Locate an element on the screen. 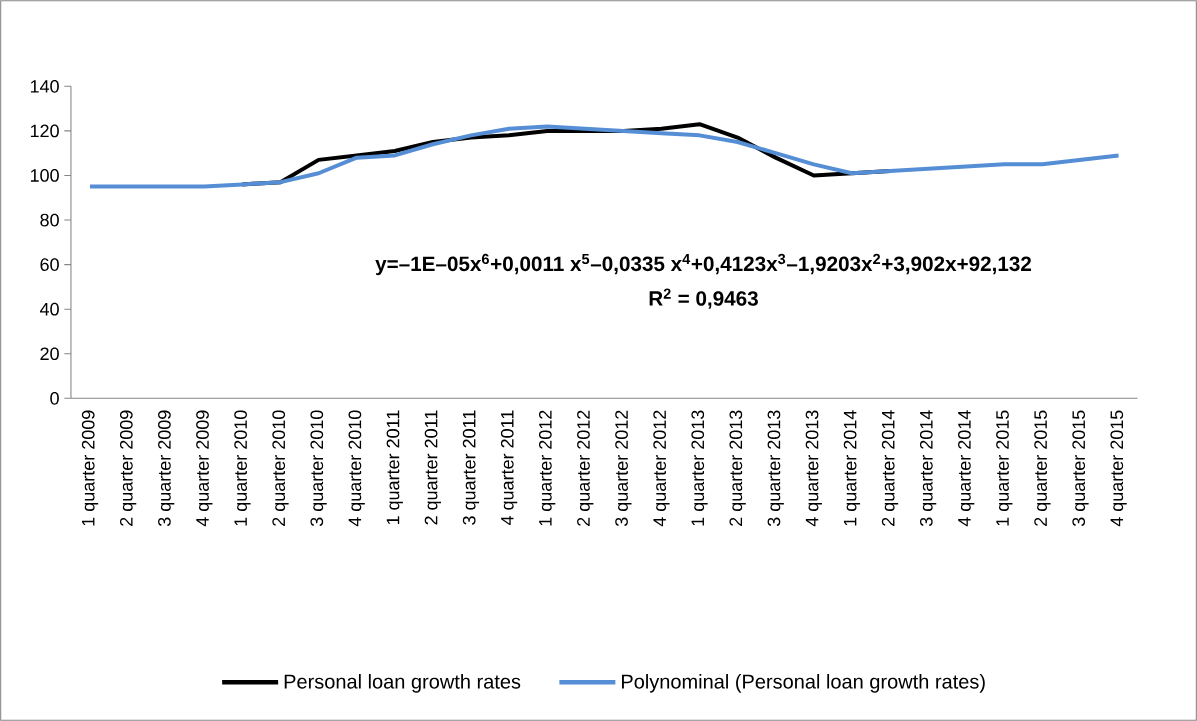  x-tick-label: 4 quarter 2010 is located at coordinates (356, 468).